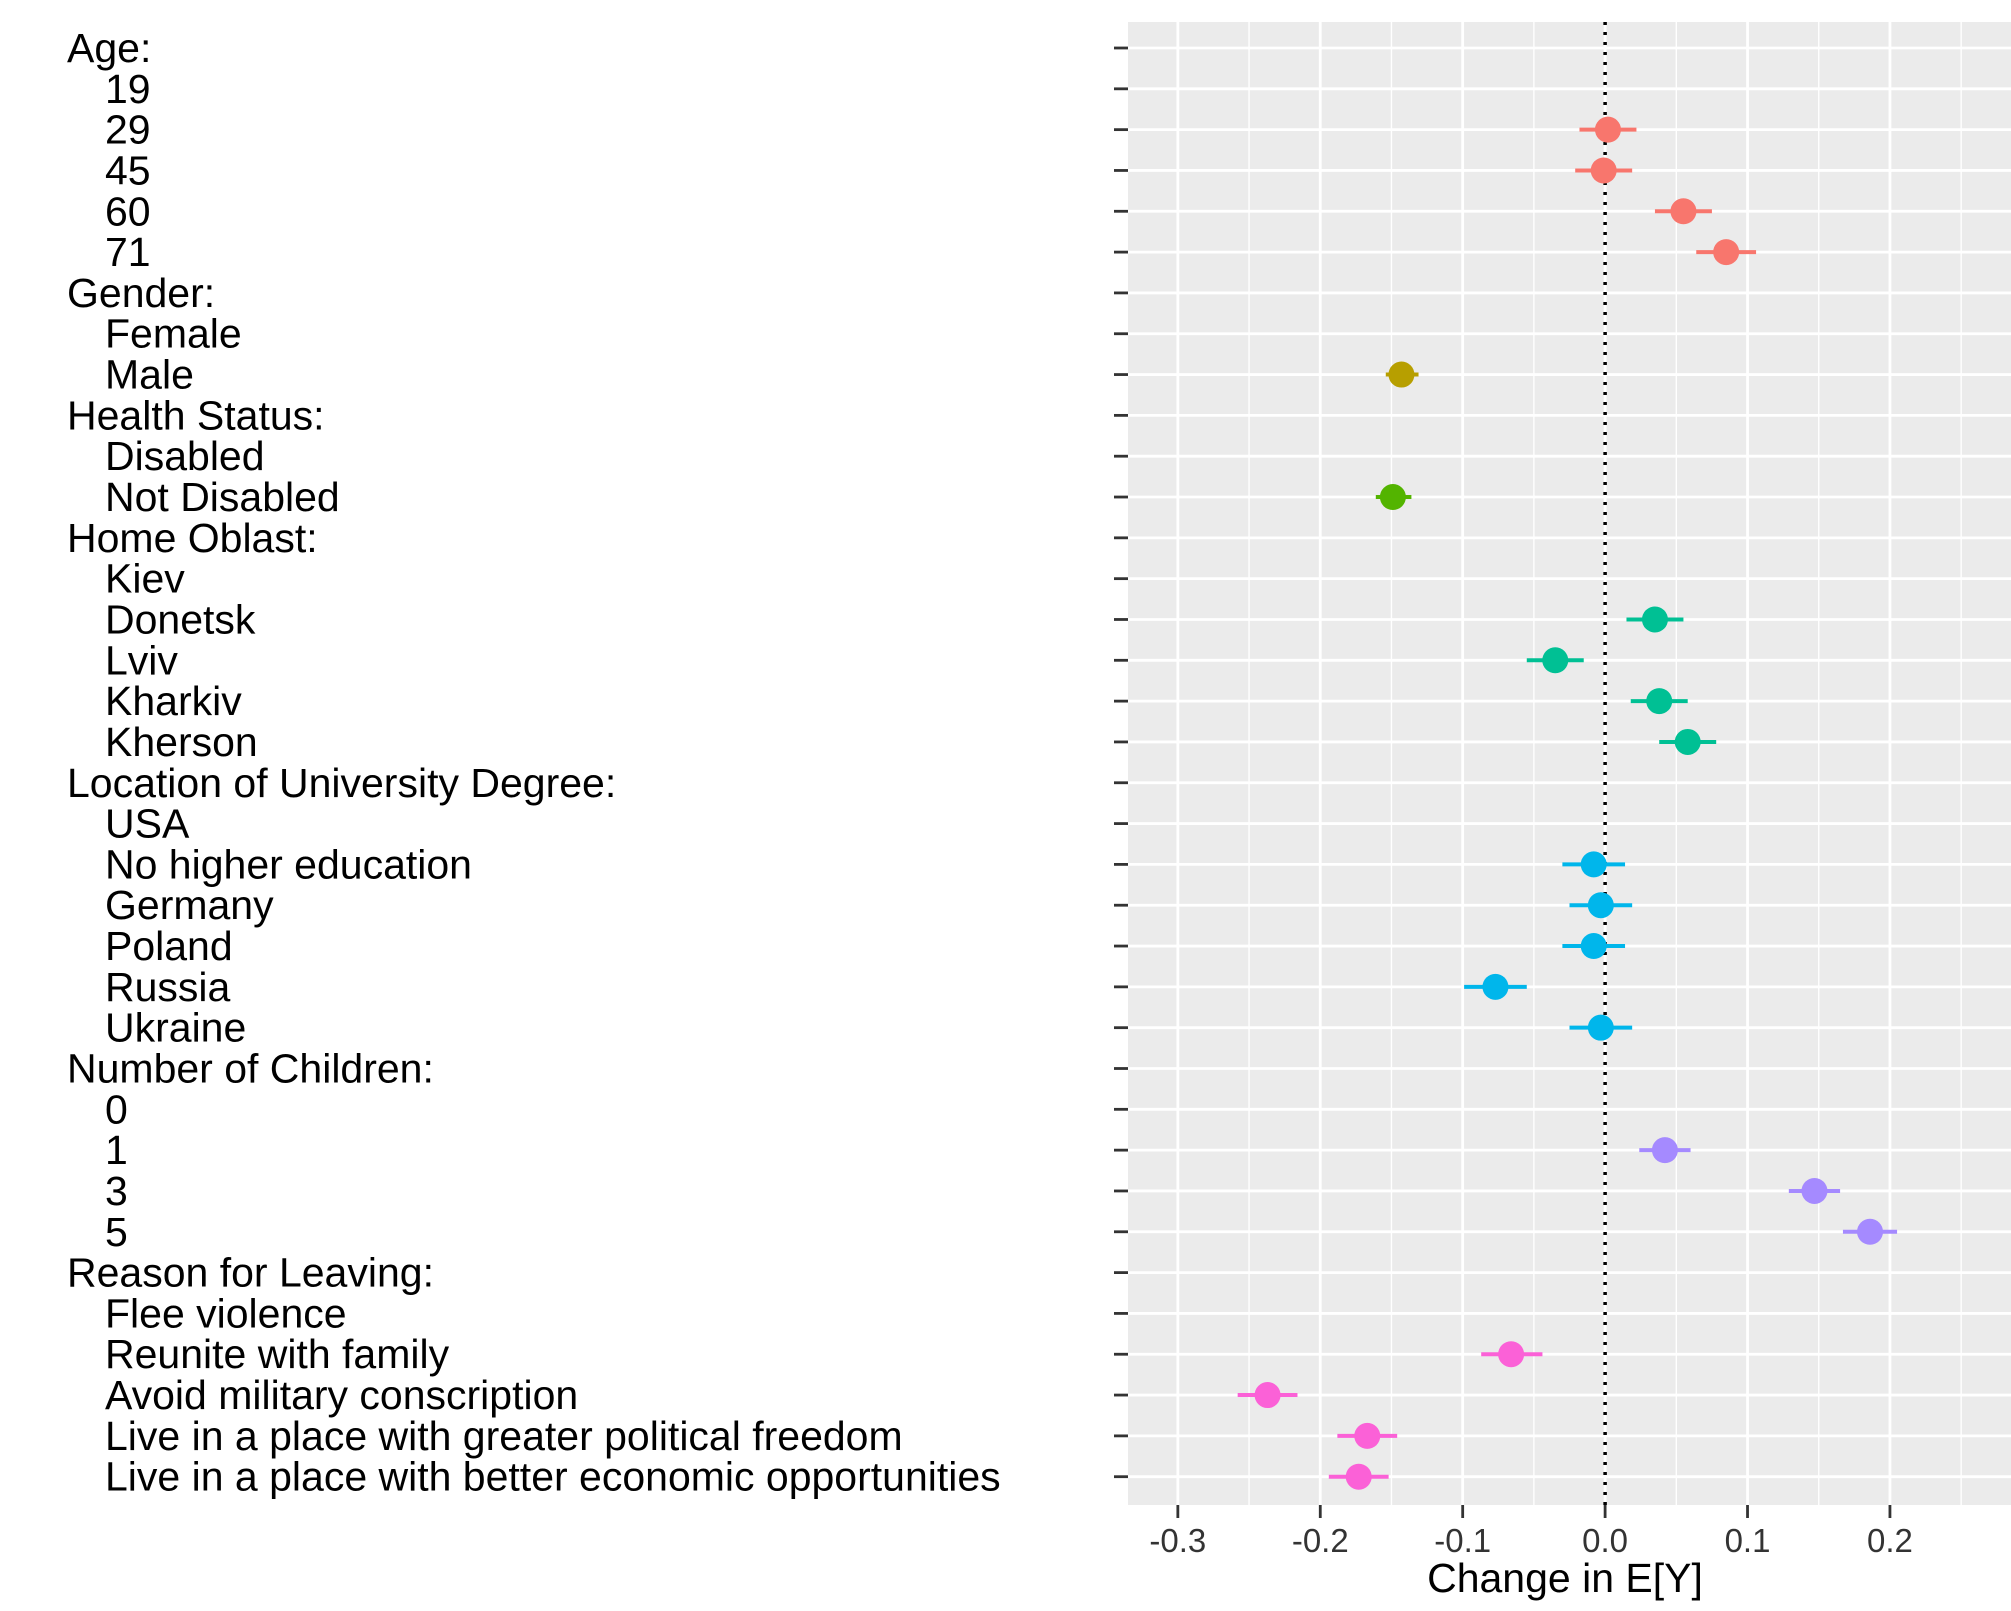 The width and height of the screenshot is (2011, 1611). What do you see at coordinates (128, 211) in the screenshot?
I see `level-label: 60` at bounding box center [128, 211].